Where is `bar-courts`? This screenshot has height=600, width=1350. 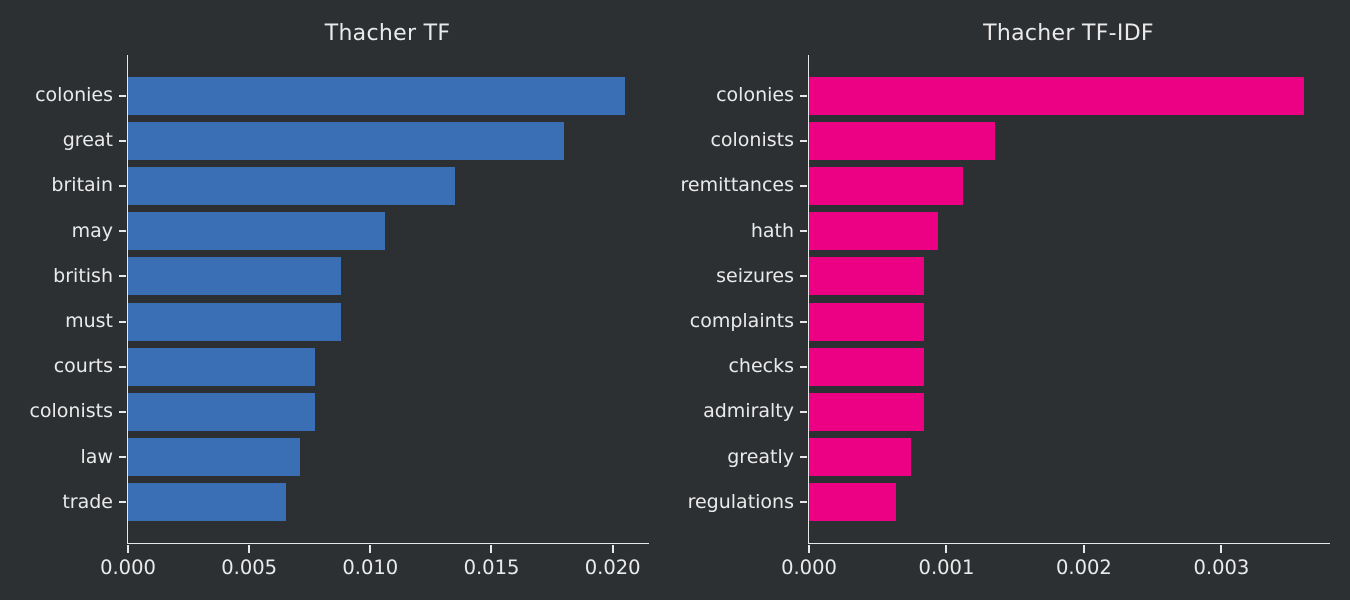
bar-courts is located at coordinates (221, 366).